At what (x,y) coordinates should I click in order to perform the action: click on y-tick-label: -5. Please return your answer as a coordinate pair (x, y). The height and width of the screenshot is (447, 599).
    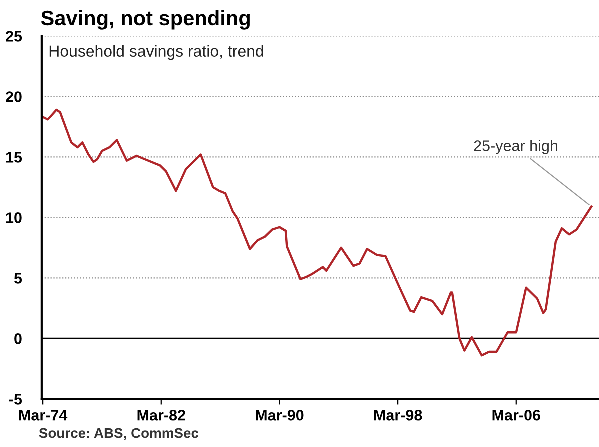
    Looking at the image, I should click on (16, 399).